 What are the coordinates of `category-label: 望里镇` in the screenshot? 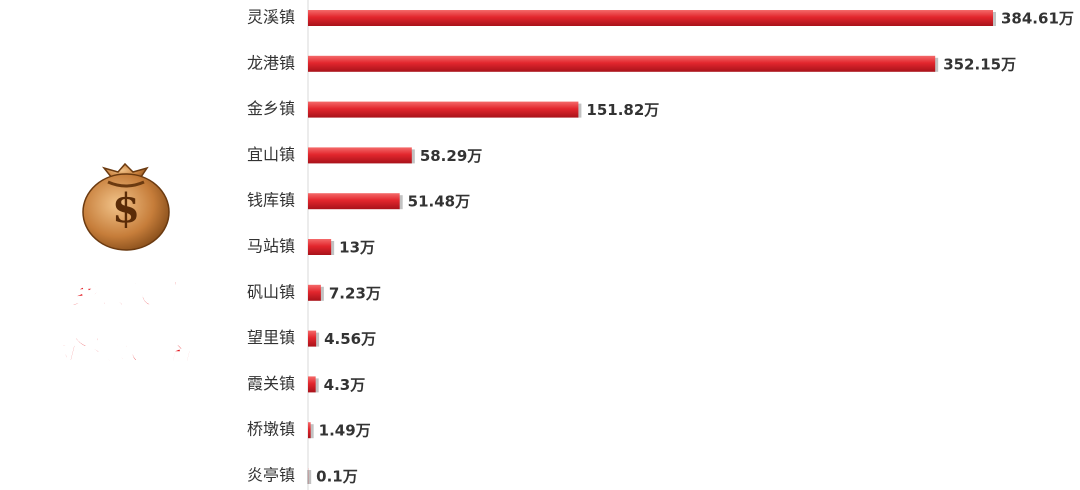 It's located at (271, 337).